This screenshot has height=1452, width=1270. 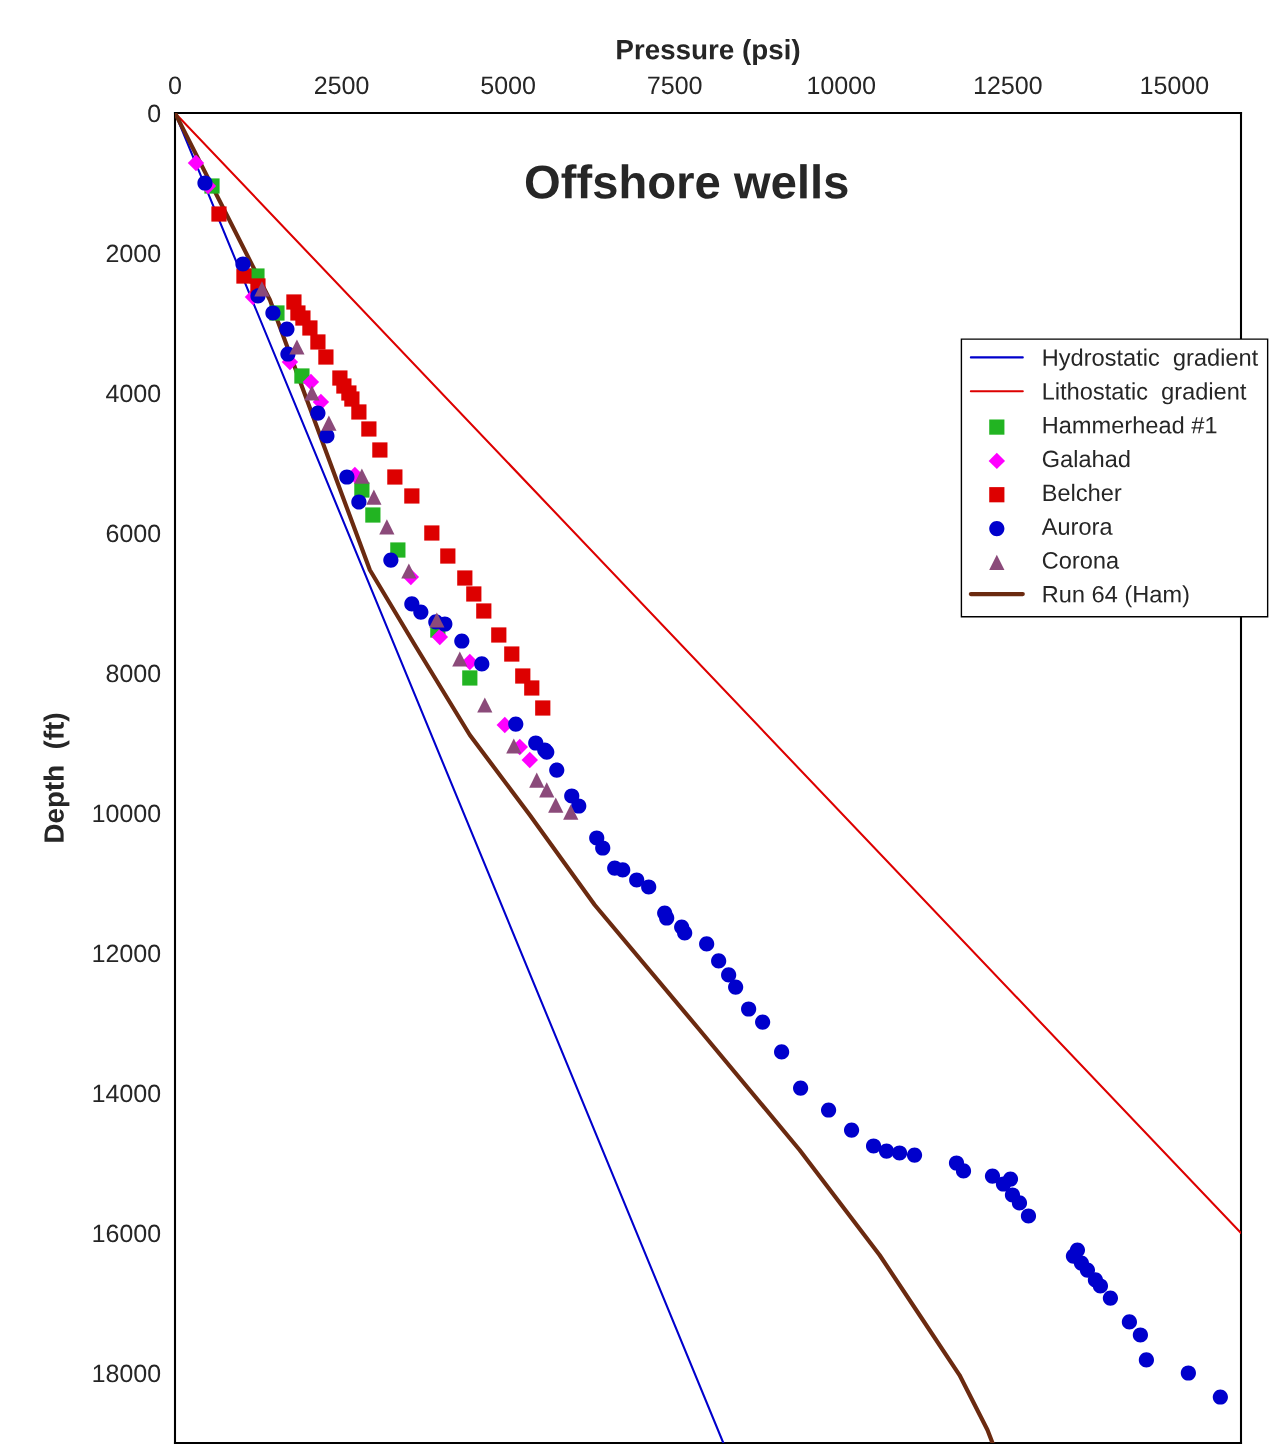 What do you see at coordinates (708, 52) in the screenshot?
I see `x-axis-title: Pressure (psi)` at bounding box center [708, 52].